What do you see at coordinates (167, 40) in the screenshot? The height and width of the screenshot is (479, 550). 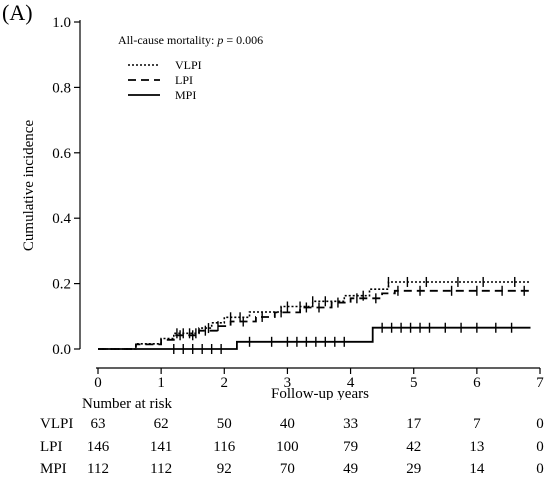 I see `annotation-prefix: All-cause mortality:` at bounding box center [167, 40].